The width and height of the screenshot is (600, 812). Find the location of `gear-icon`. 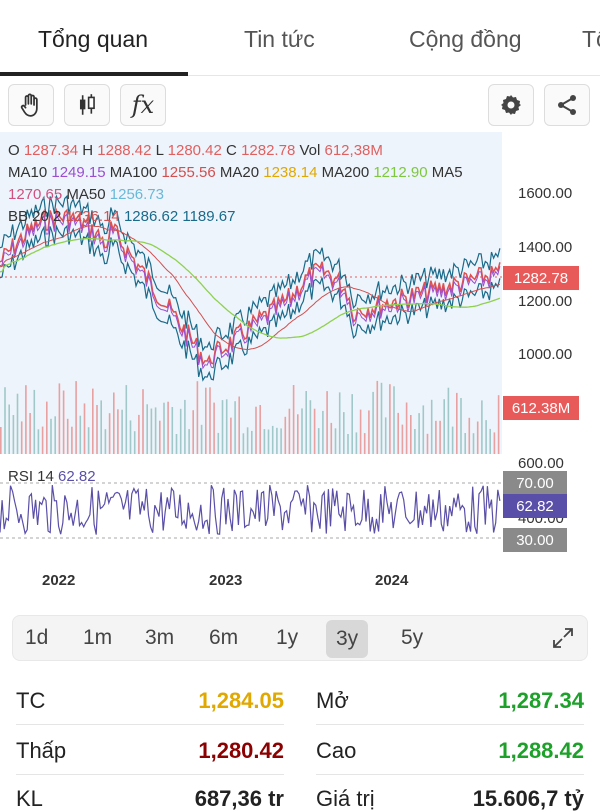

gear-icon is located at coordinates (511, 105).